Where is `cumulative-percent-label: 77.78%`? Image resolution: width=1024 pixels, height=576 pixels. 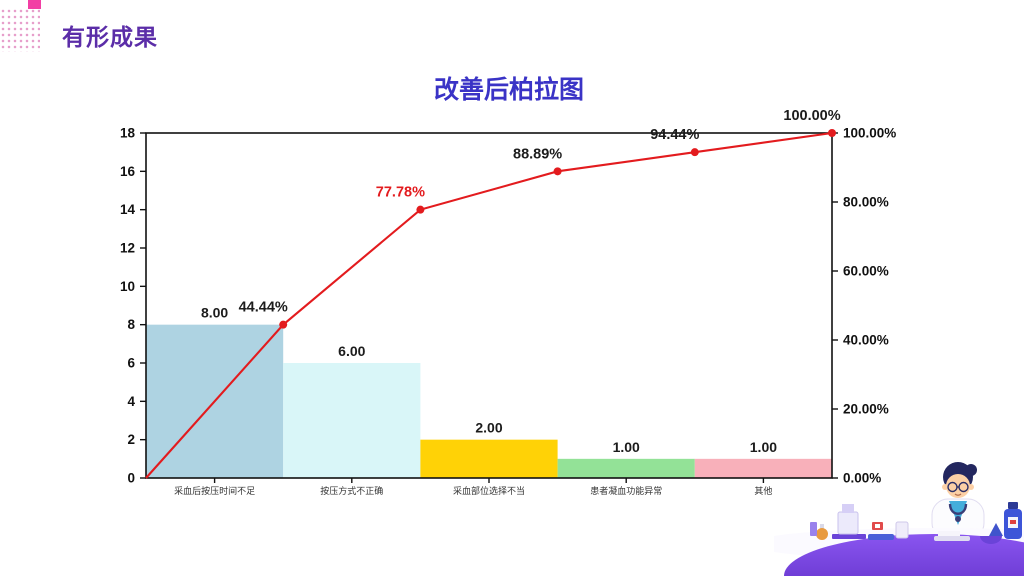
cumulative-percent-label: 77.78% is located at coordinates (400, 193).